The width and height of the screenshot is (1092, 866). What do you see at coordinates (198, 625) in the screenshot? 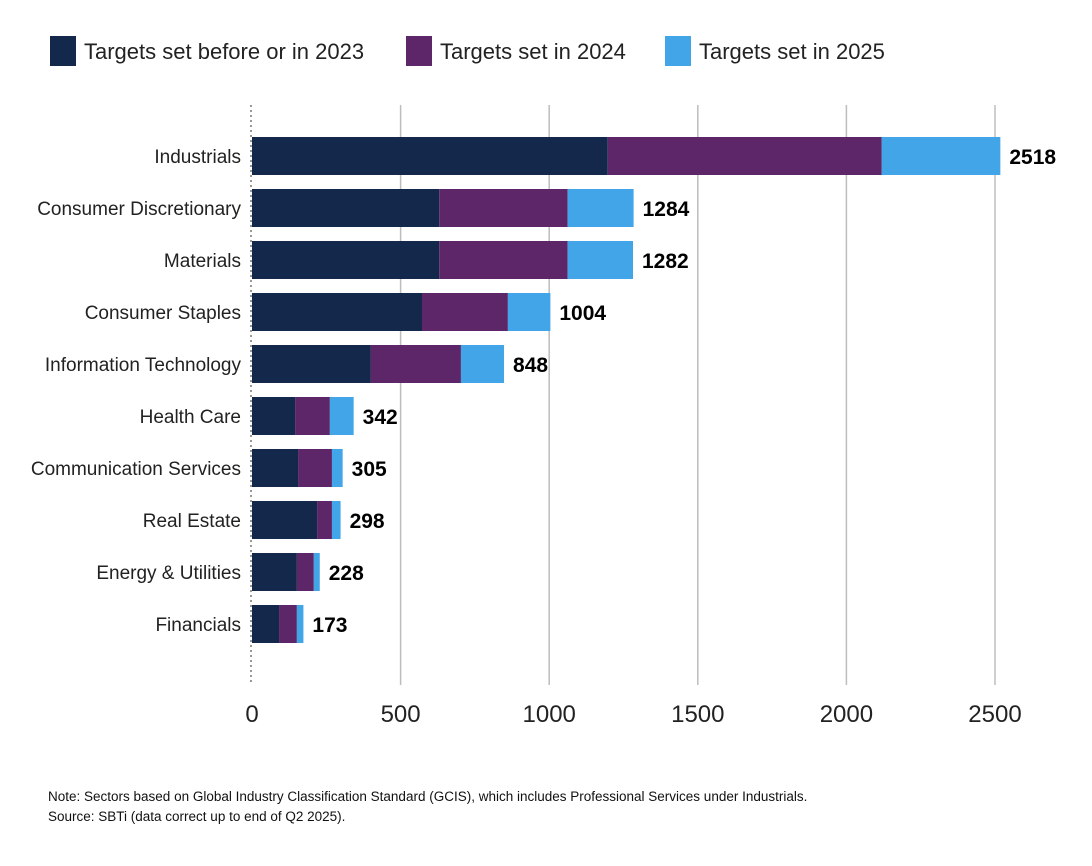
I see `category-label: Financials` at bounding box center [198, 625].